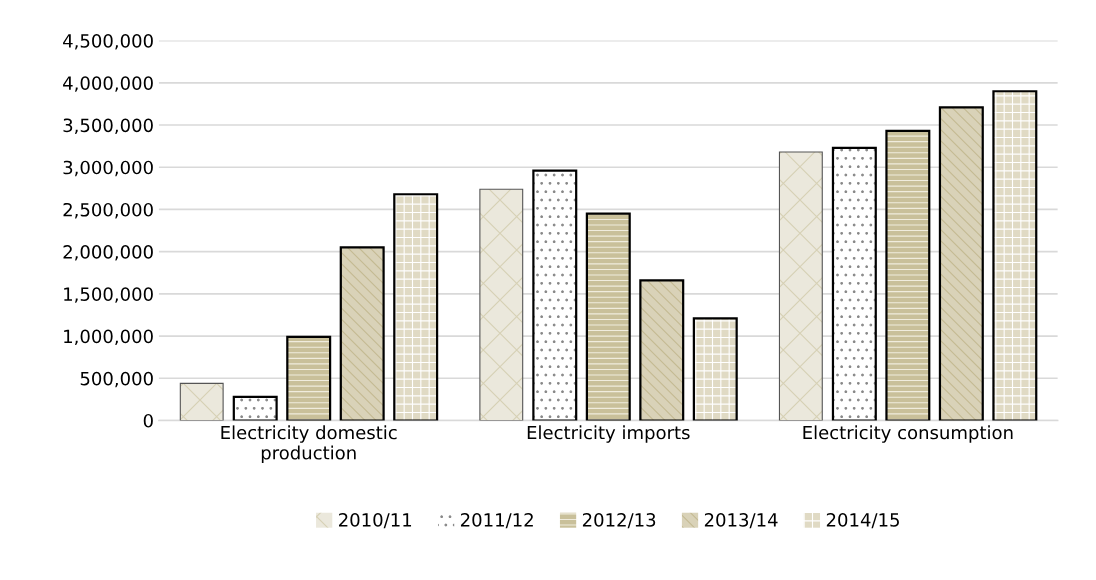 The width and height of the screenshot is (1096, 580). Describe the element at coordinates (108, 210) in the screenshot. I see `y-tick-label: 2,500,000` at that location.